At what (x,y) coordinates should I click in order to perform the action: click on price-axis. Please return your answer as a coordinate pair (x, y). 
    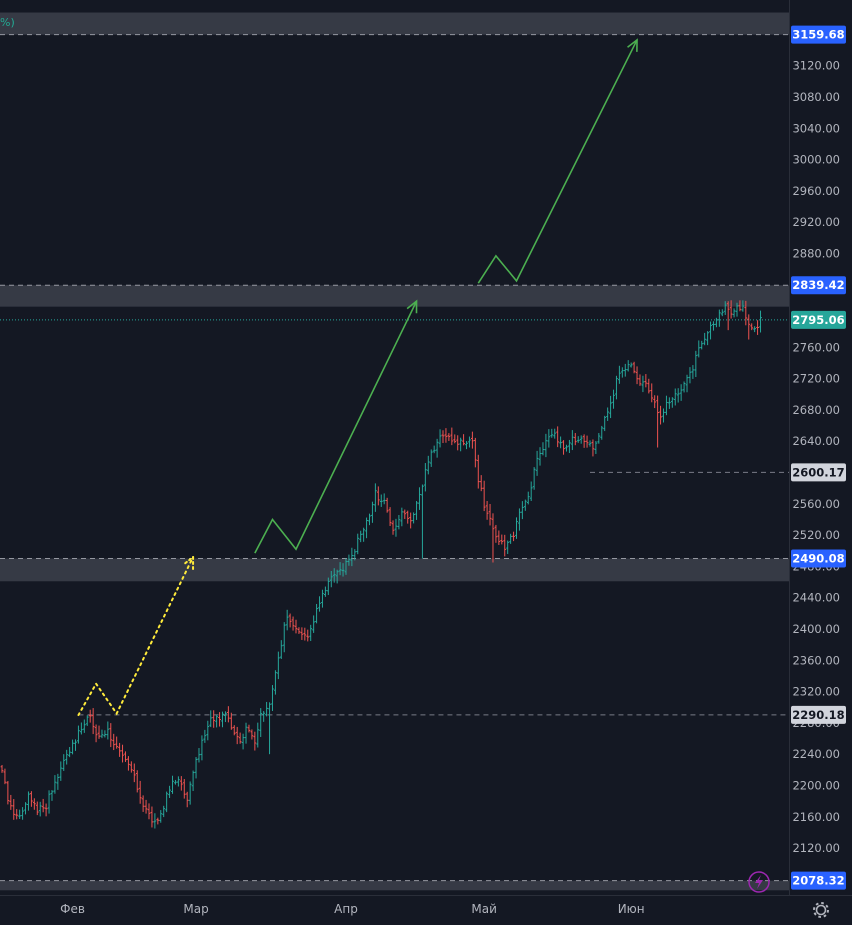
    Looking at the image, I should click on (820, 462).